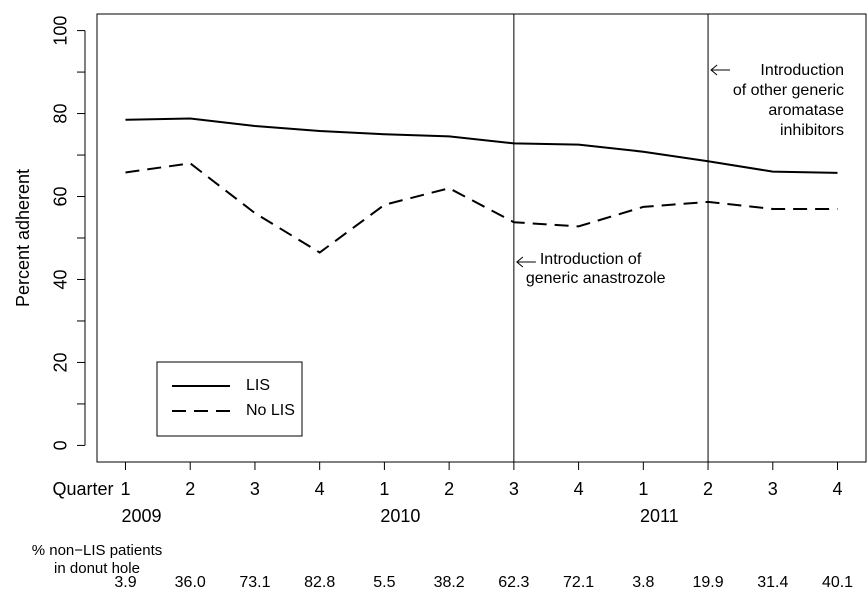 The image size is (867, 597). I want to click on annotation: of other generic, so click(788, 90).